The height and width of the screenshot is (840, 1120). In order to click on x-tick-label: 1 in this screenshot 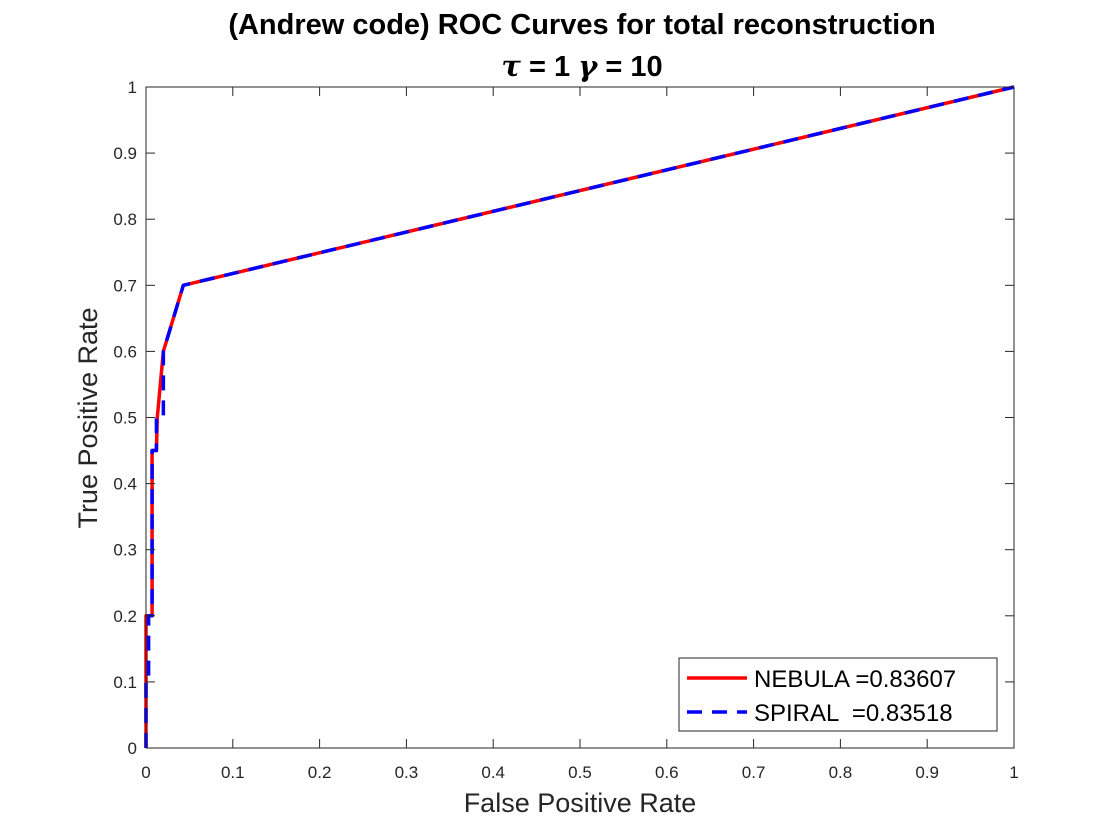, I will do `click(1013, 772)`.